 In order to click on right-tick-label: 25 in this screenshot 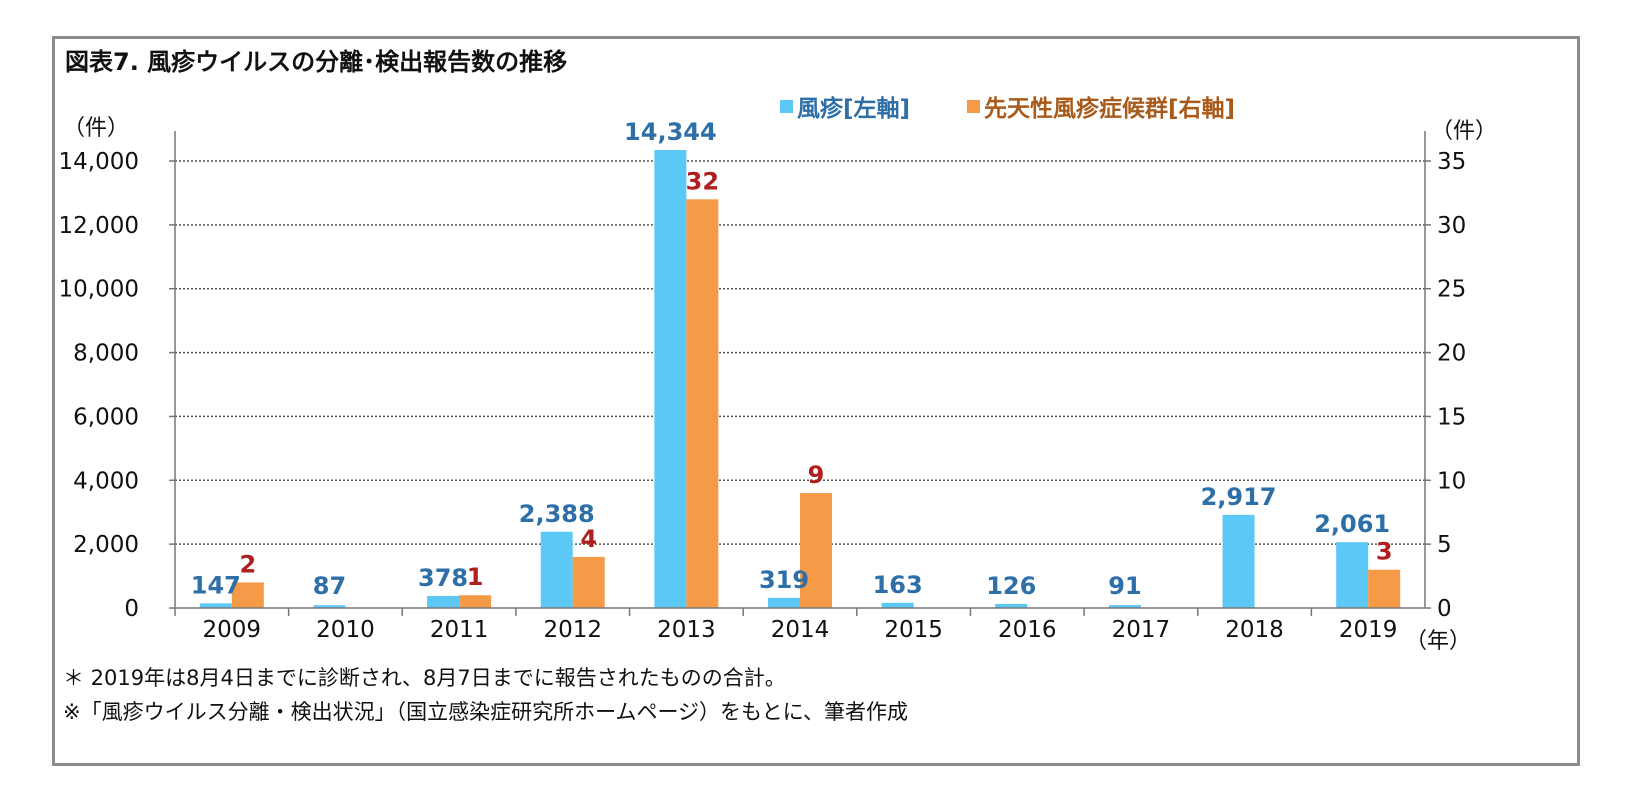, I will do `click(1451, 290)`.